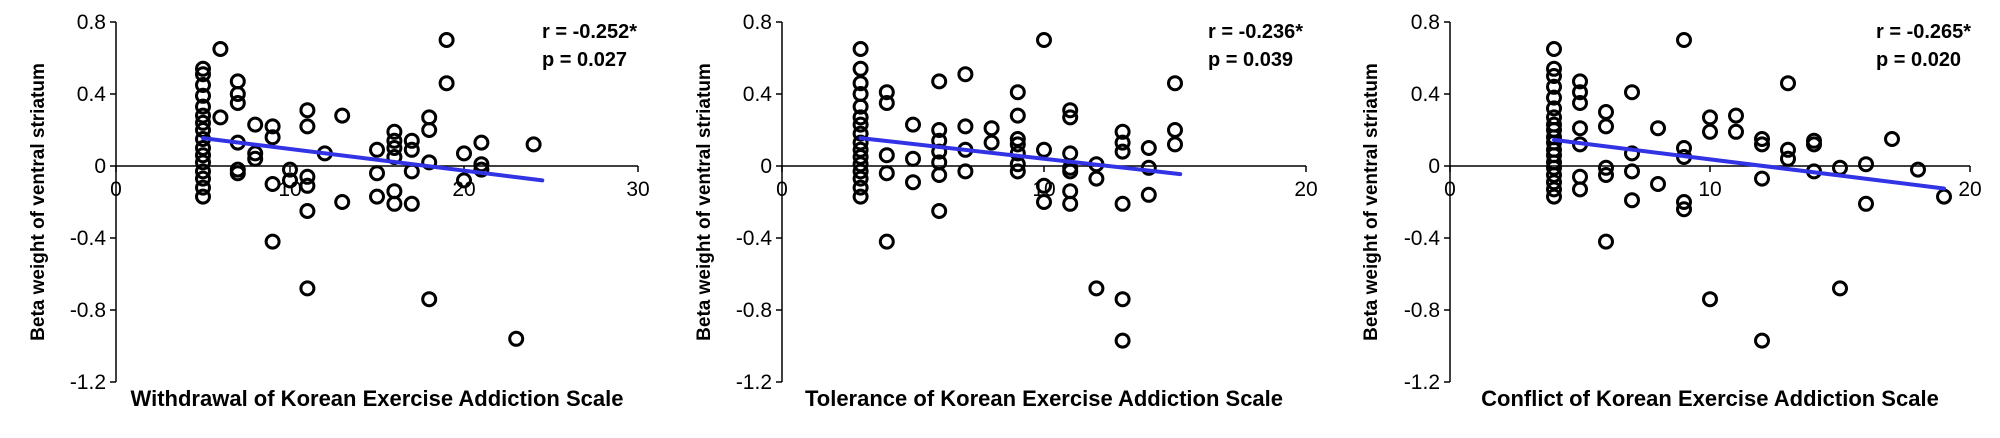 This screenshot has height=438, width=2000. Describe the element at coordinates (1425, 22) in the screenshot. I see `y-tick-label: 0.8` at that location.